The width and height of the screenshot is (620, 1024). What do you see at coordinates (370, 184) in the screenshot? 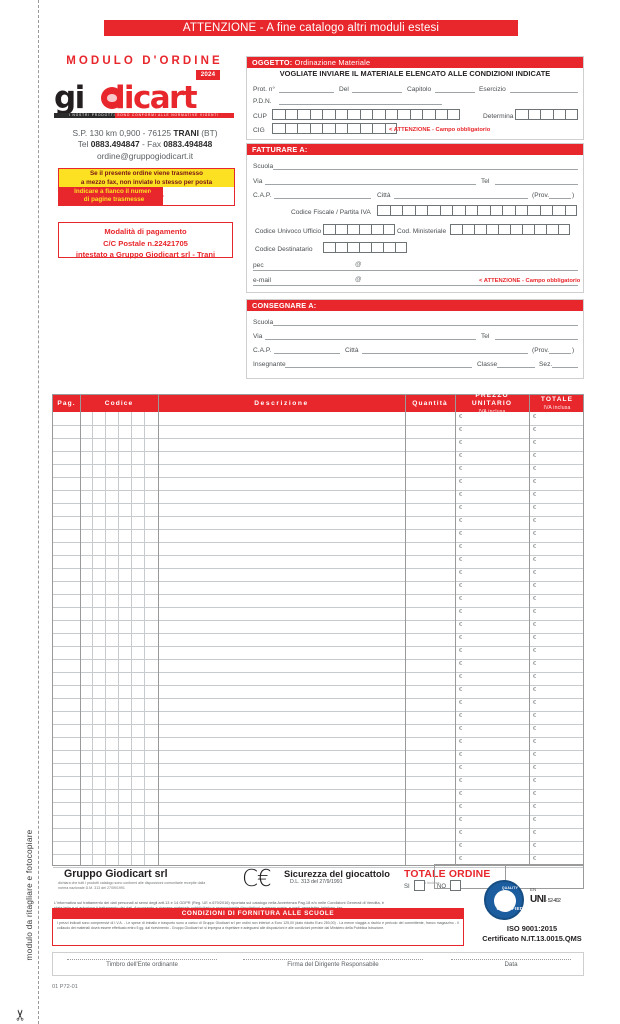
I see `input-fatt-via` at bounding box center [370, 184].